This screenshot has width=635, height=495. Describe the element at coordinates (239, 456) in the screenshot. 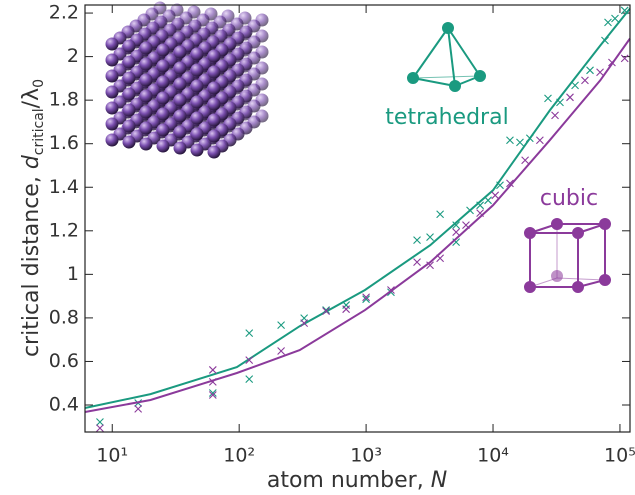

I see `x-tick-label: 10²` at that location.